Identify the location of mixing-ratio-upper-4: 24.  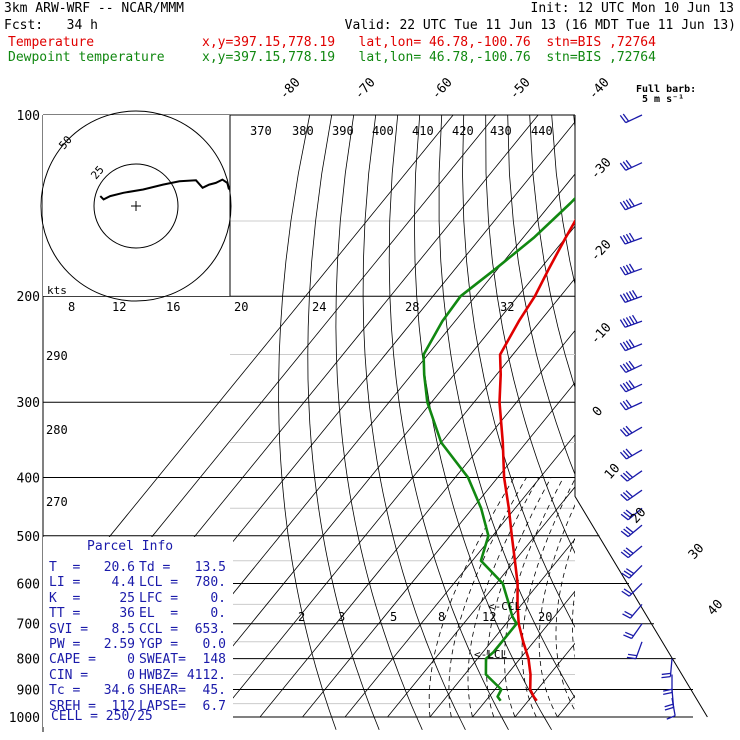
(319, 307).